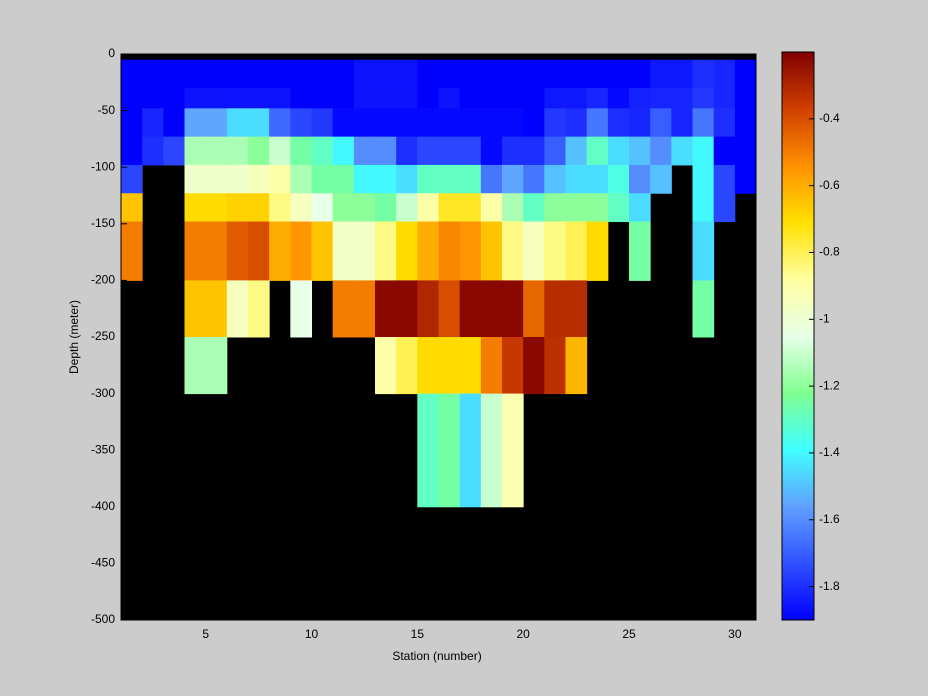 This screenshot has height=696, width=928. I want to click on y-tick-label: -50, so click(107, 110).